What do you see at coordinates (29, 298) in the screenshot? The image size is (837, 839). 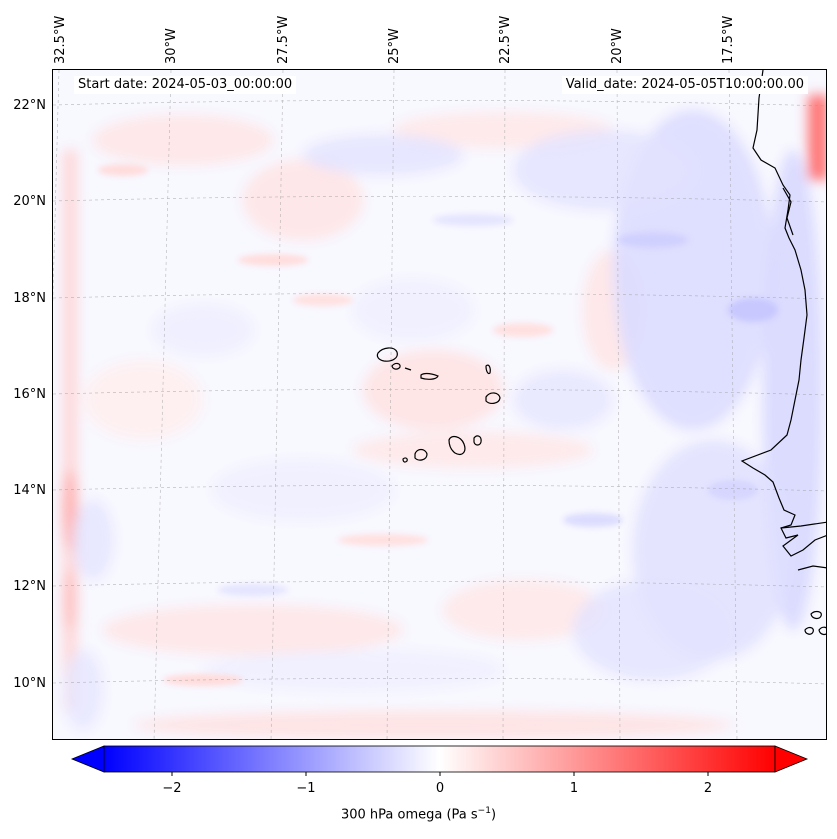 I see `lat-label-18n: 18°N` at bounding box center [29, 298].